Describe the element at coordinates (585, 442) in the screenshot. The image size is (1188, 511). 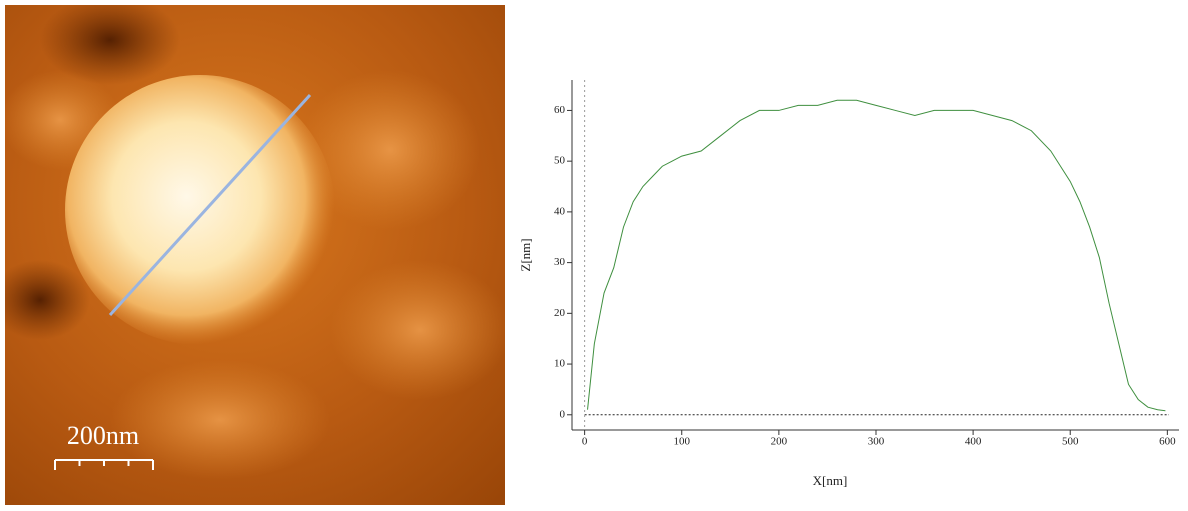
I see `x-tick-label: 0` at that location.